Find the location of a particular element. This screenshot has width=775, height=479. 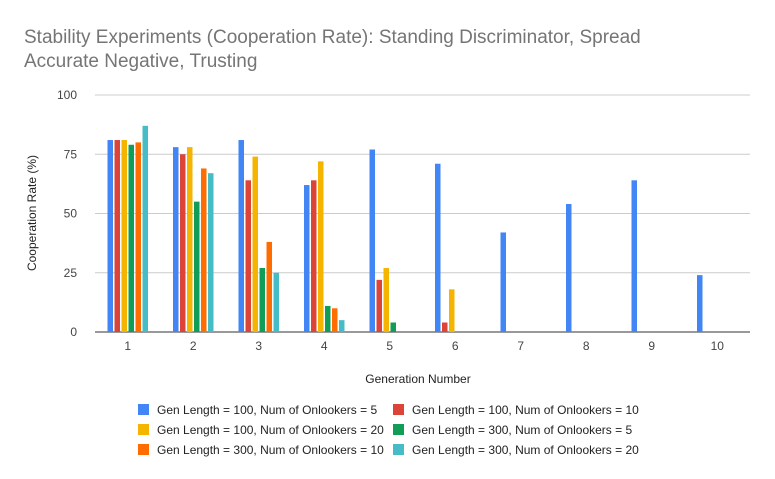

legend-label: Gen Length = 300, Num of Onlookers = 10 is located at coordinates (270, 450).